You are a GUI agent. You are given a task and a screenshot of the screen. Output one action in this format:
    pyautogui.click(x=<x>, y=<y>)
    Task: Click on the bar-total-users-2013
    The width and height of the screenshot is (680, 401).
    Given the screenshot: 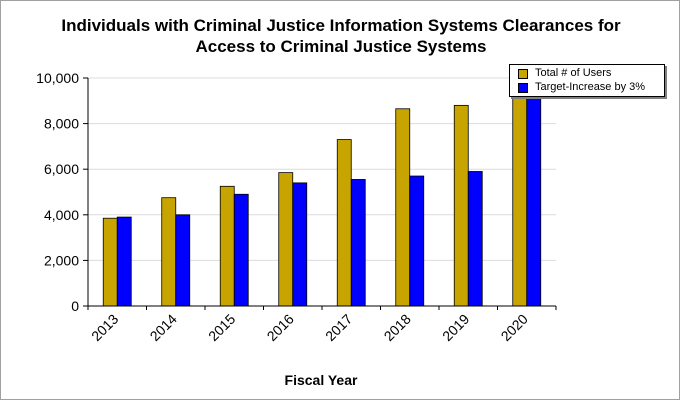 What is the action you would take?
    pyautogui.click(x=110, y=262)
    